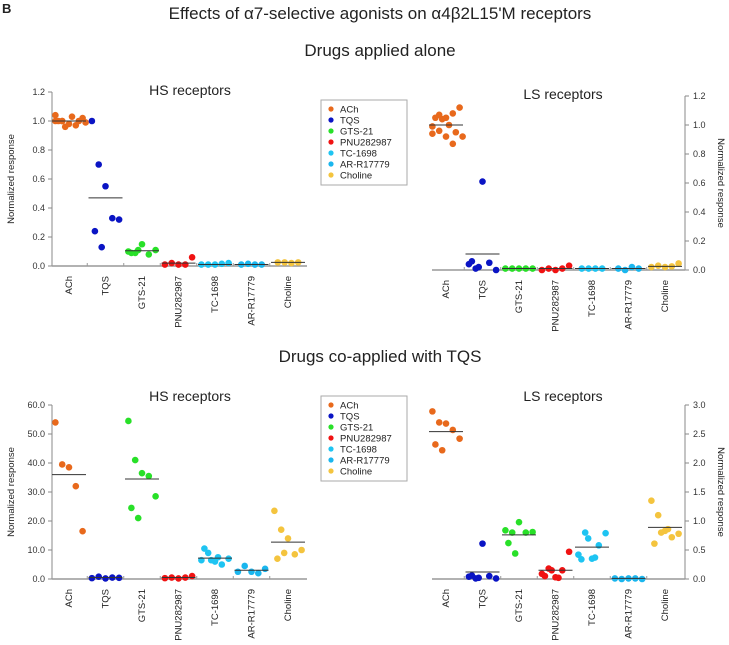 This screenshot has height=645, width=729. What do you see at coordinates (365, 460) in the screenshot?
I see `legend-item: AR-R17779` at bounding box center [365, 460].